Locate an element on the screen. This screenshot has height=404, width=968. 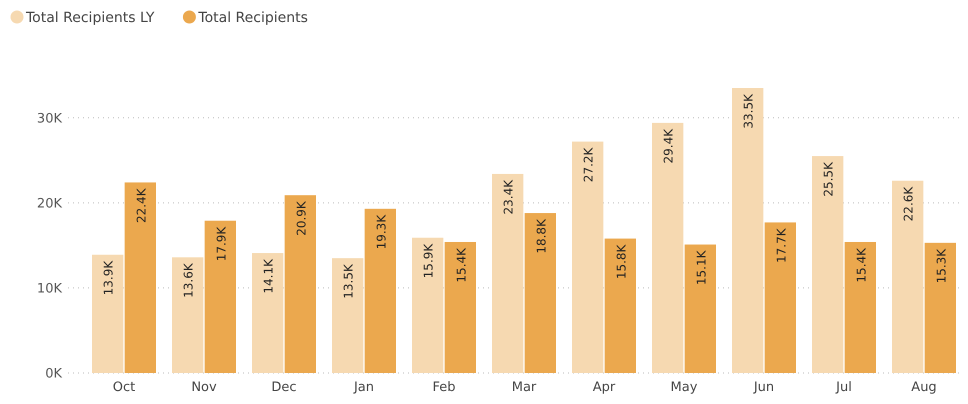
x-tick-label: Nov is located at coordinates (204, 387).